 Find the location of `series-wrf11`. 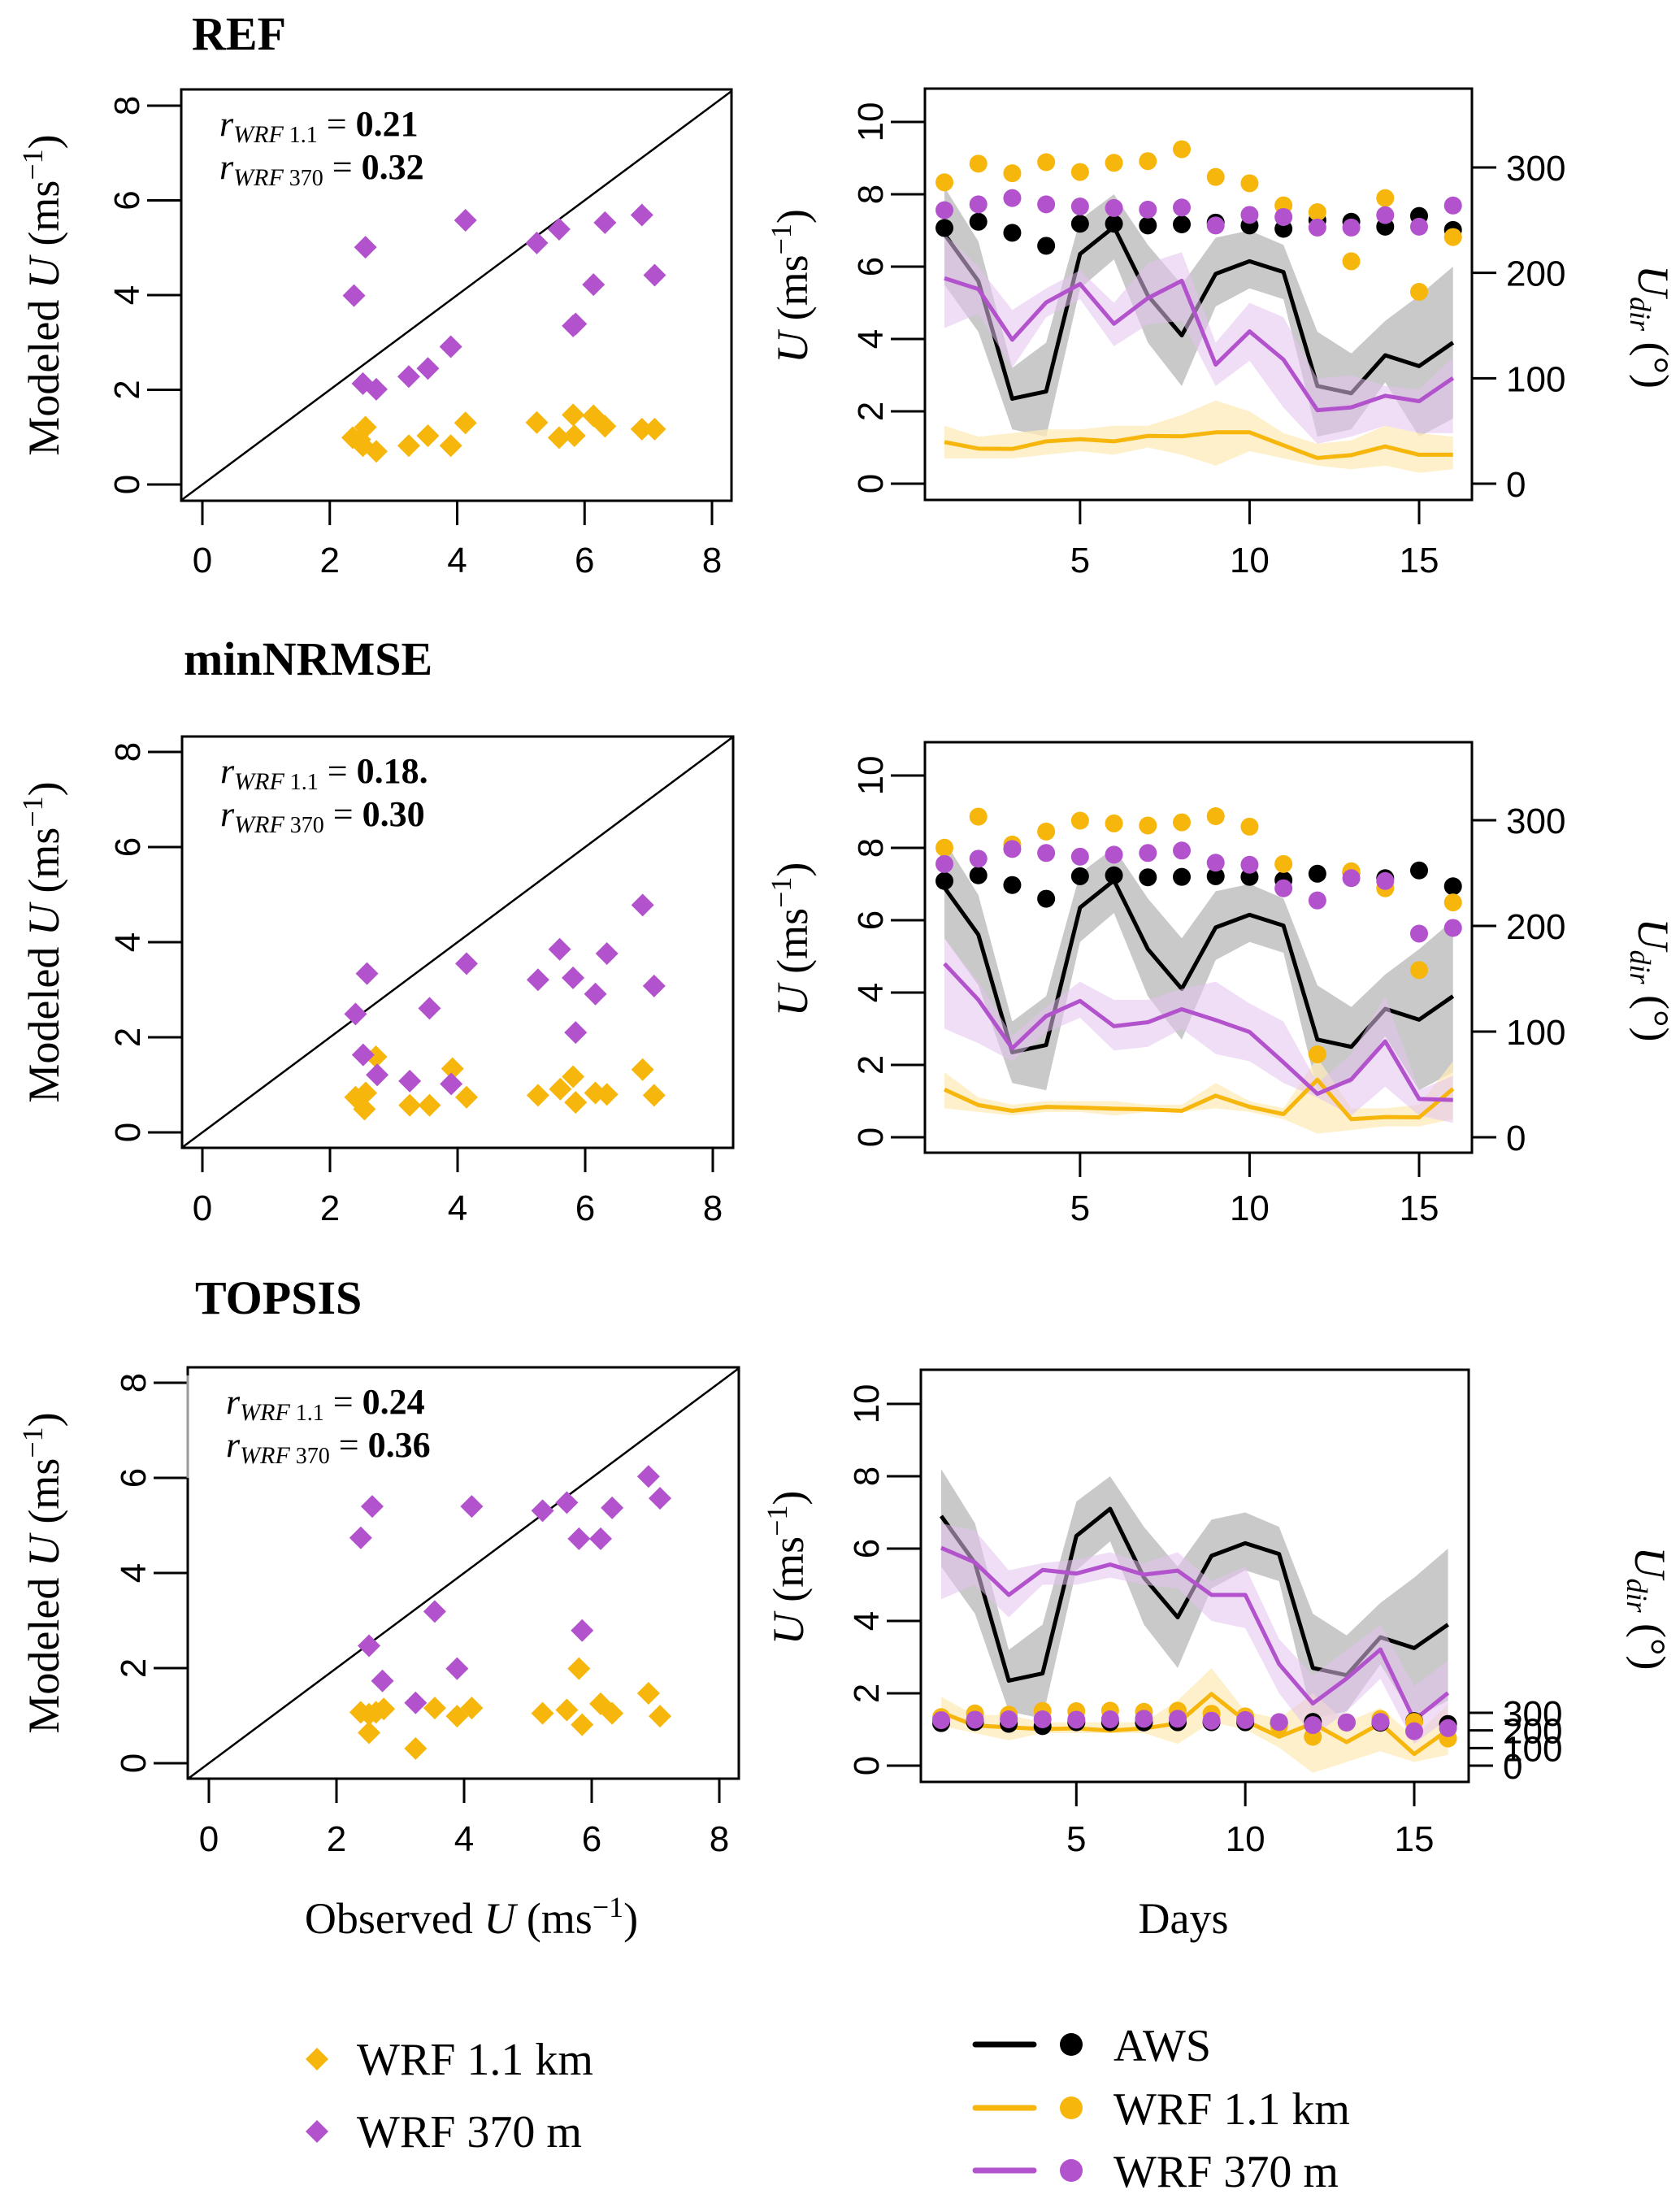

series-wrf11 is located at coordinates (510, 1708).